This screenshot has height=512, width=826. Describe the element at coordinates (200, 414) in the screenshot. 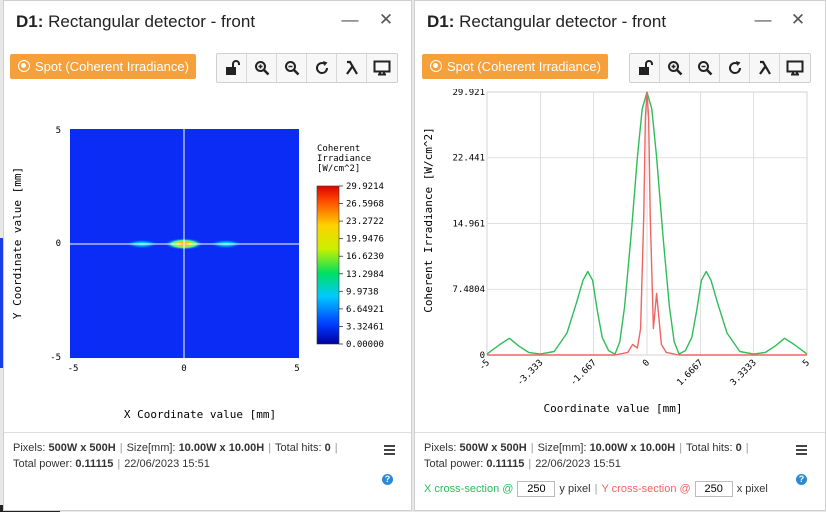

I see `x-axis-label: X Coordinate value [mm]` at that location.